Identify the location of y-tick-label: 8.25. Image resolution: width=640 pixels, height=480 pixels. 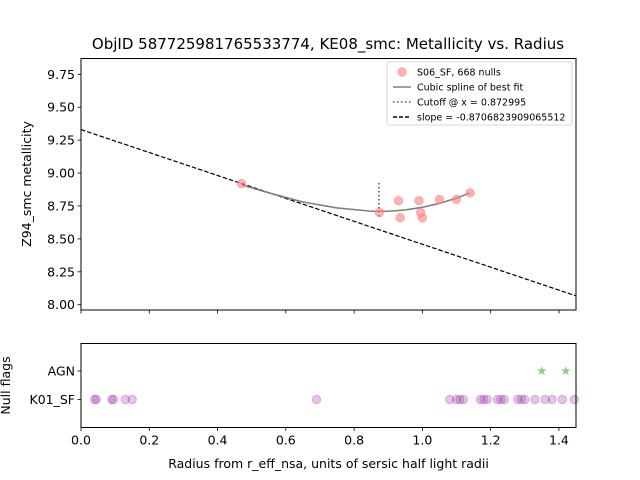
(61, 271).